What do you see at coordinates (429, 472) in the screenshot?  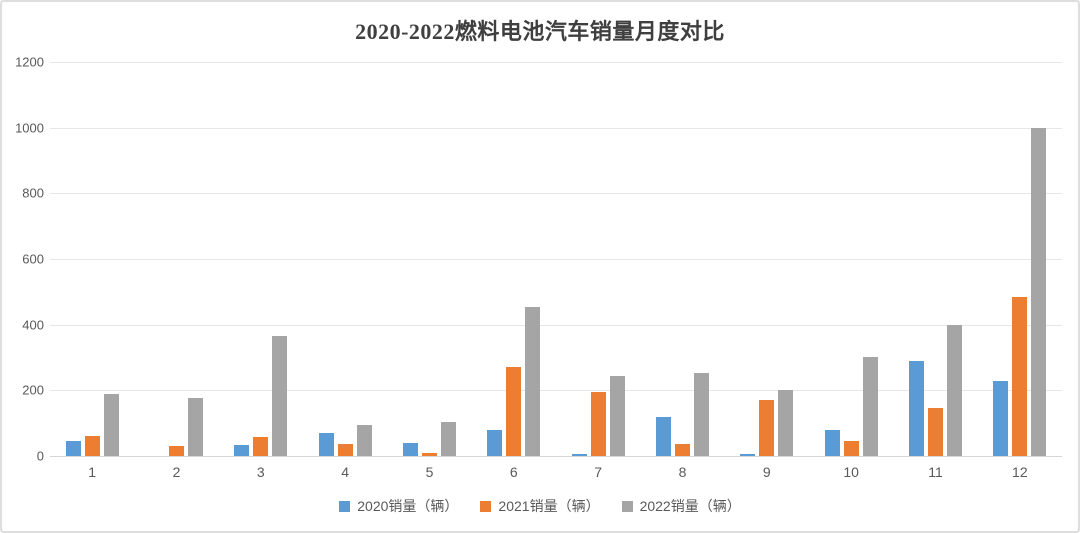 I see `x-tick-label: 5` at bounding box center [429, 472].